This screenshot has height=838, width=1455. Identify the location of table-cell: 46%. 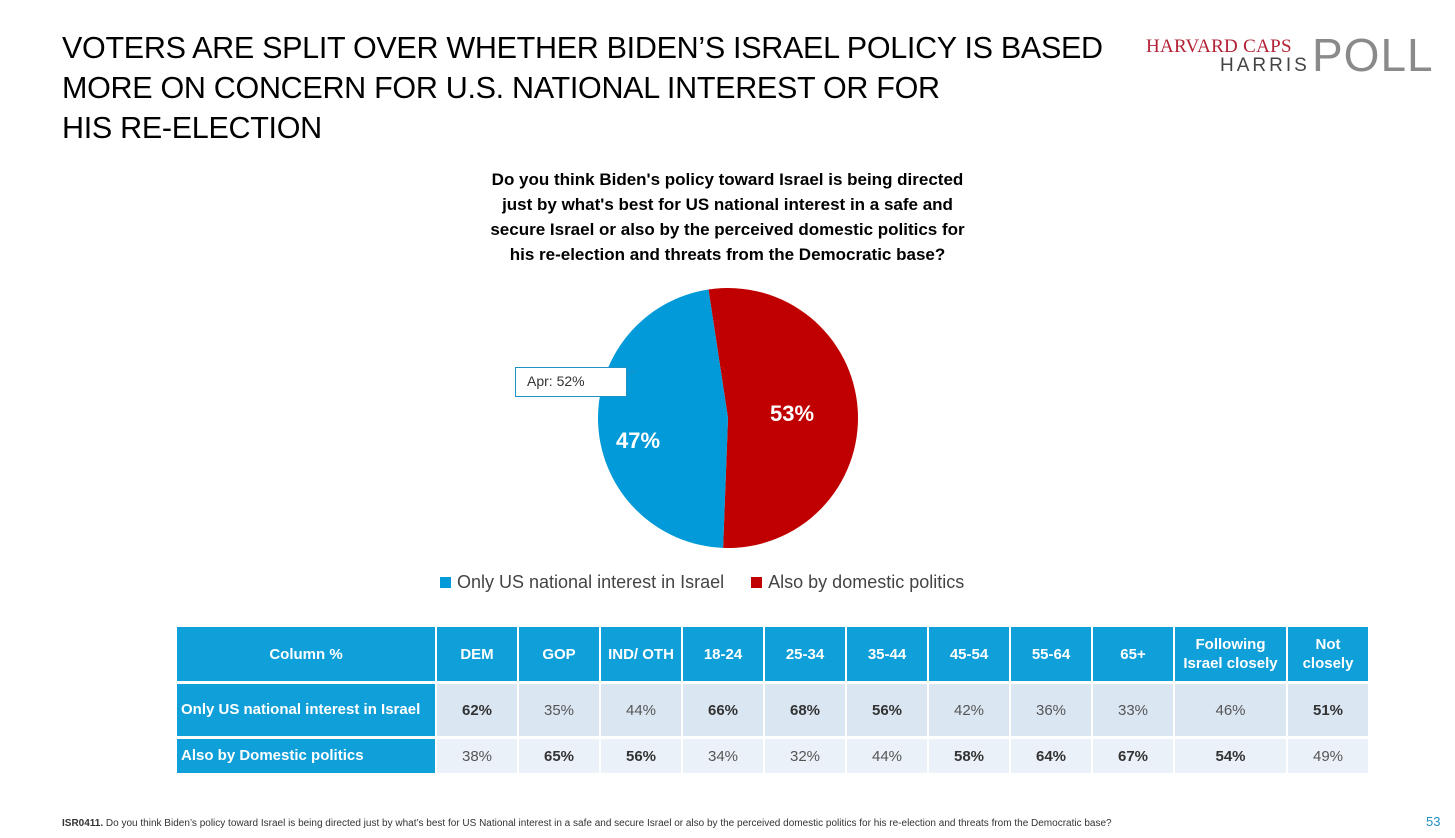
(1230, 710).